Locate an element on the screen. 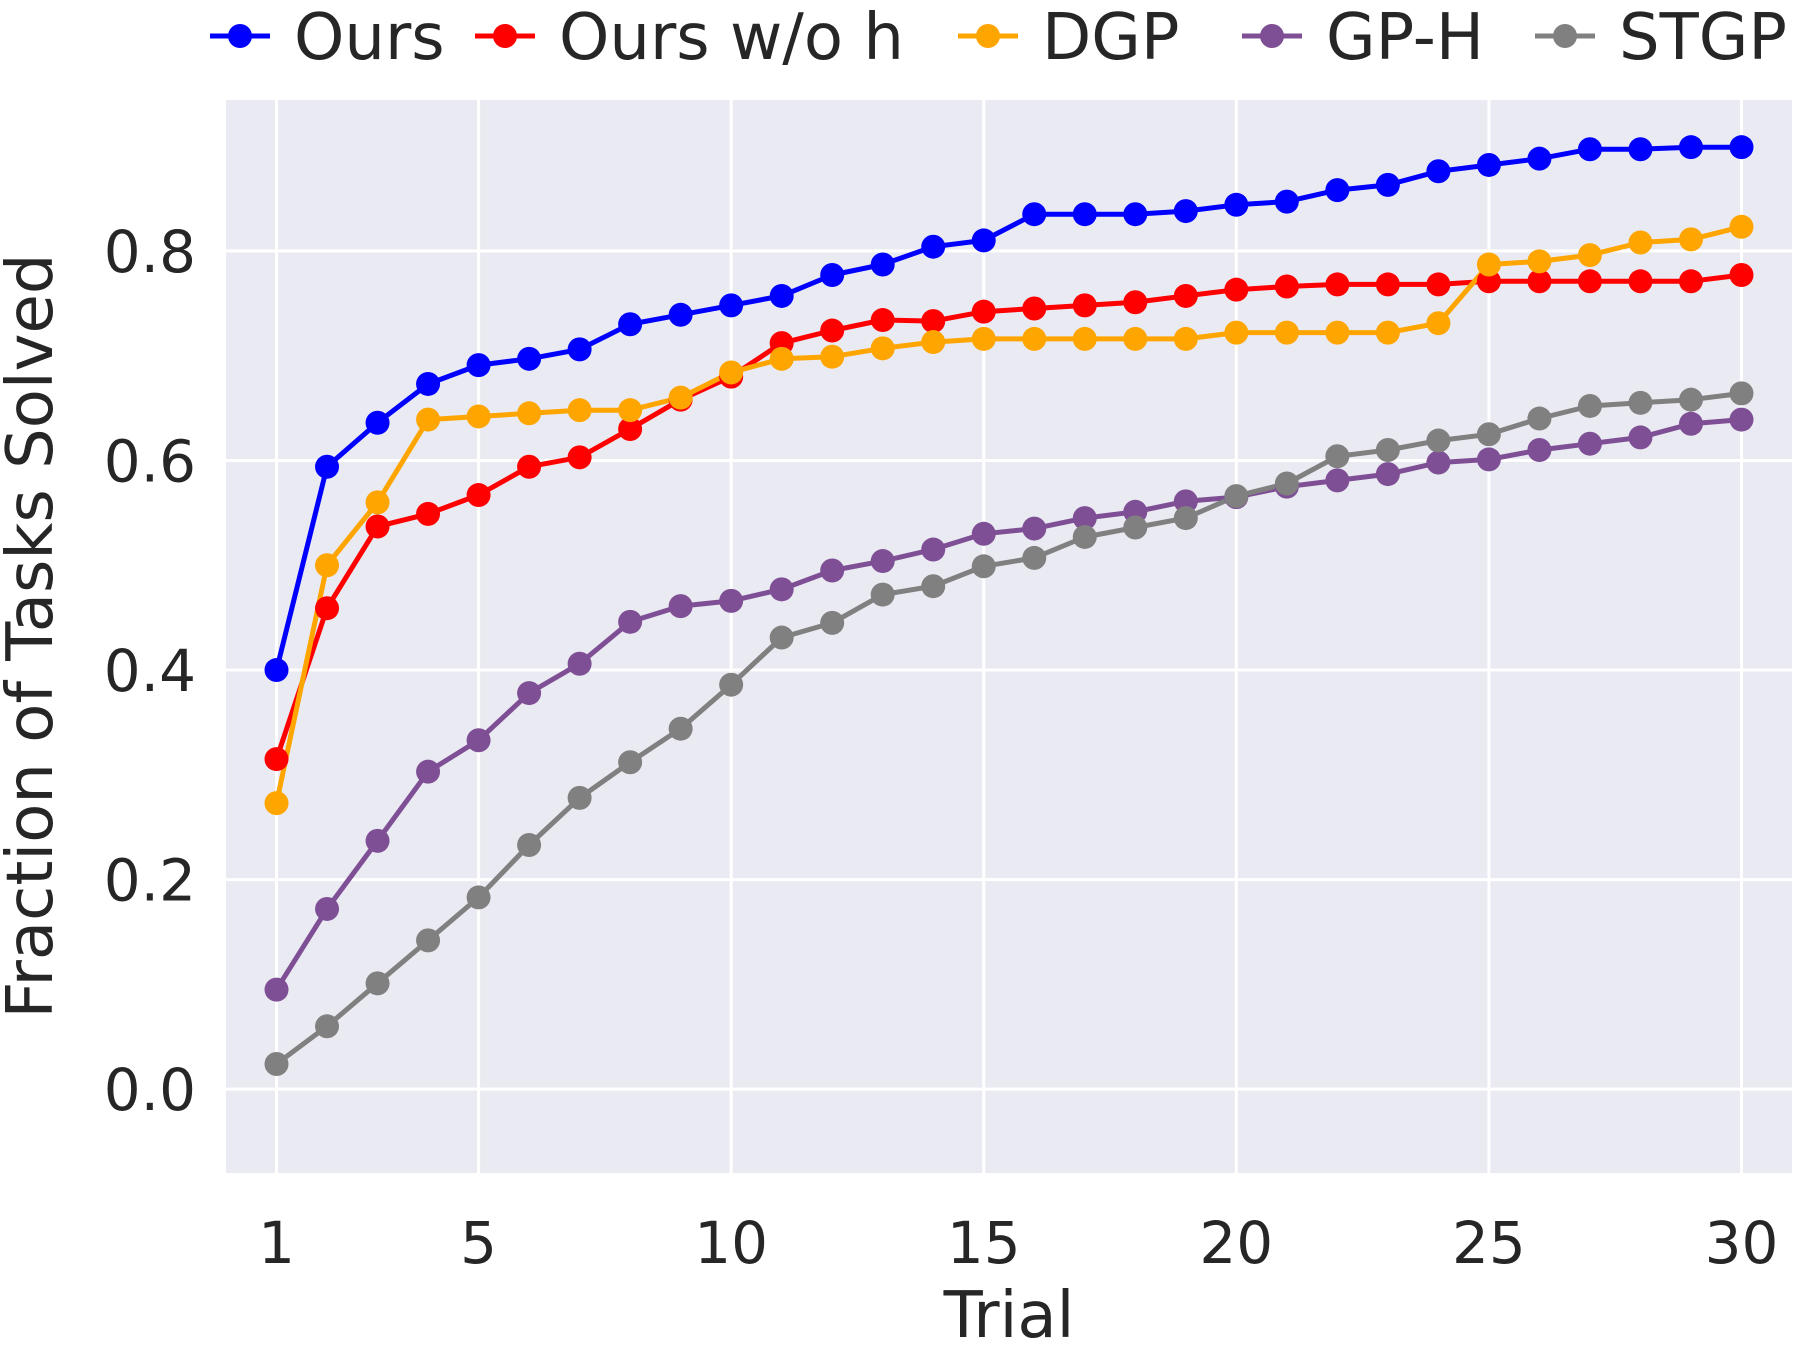 This screenshot has width=1807, height=1347. x-tick-label: 20 is located at coordinates (1236, 1243).